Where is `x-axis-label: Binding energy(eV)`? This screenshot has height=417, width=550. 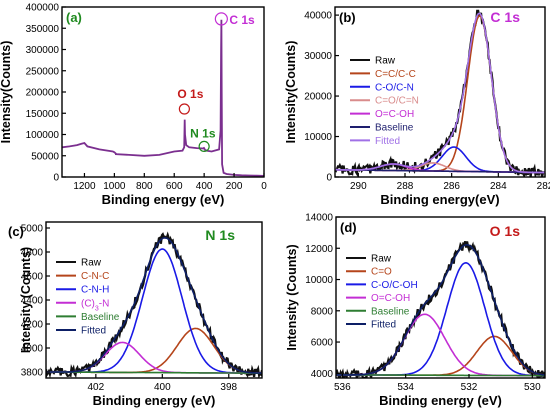 x-axis-label: Binding energy(eV) is located at coordinates (439, 199).